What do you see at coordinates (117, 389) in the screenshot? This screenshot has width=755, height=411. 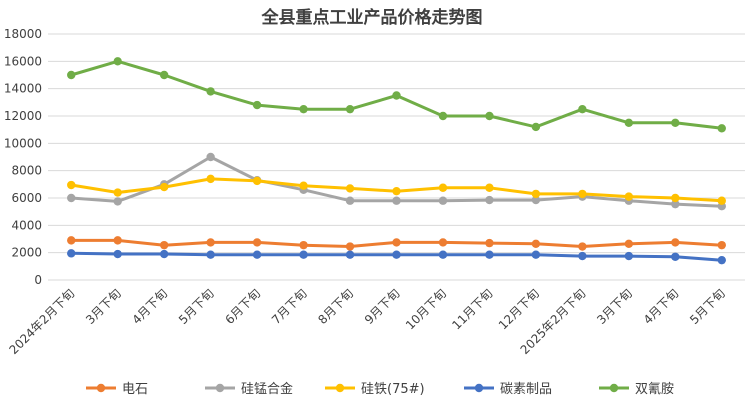 I see `legend-item: 电石` at bounding box center [117, 389].